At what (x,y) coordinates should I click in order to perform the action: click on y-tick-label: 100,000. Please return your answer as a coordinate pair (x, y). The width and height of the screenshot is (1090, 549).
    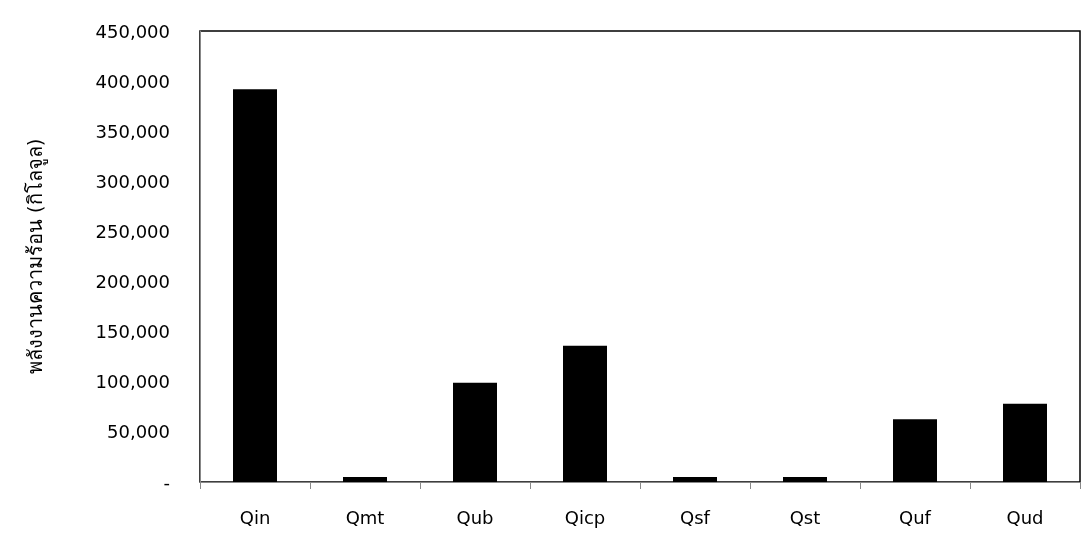
    Looking at the image, I should click on (132, 382).